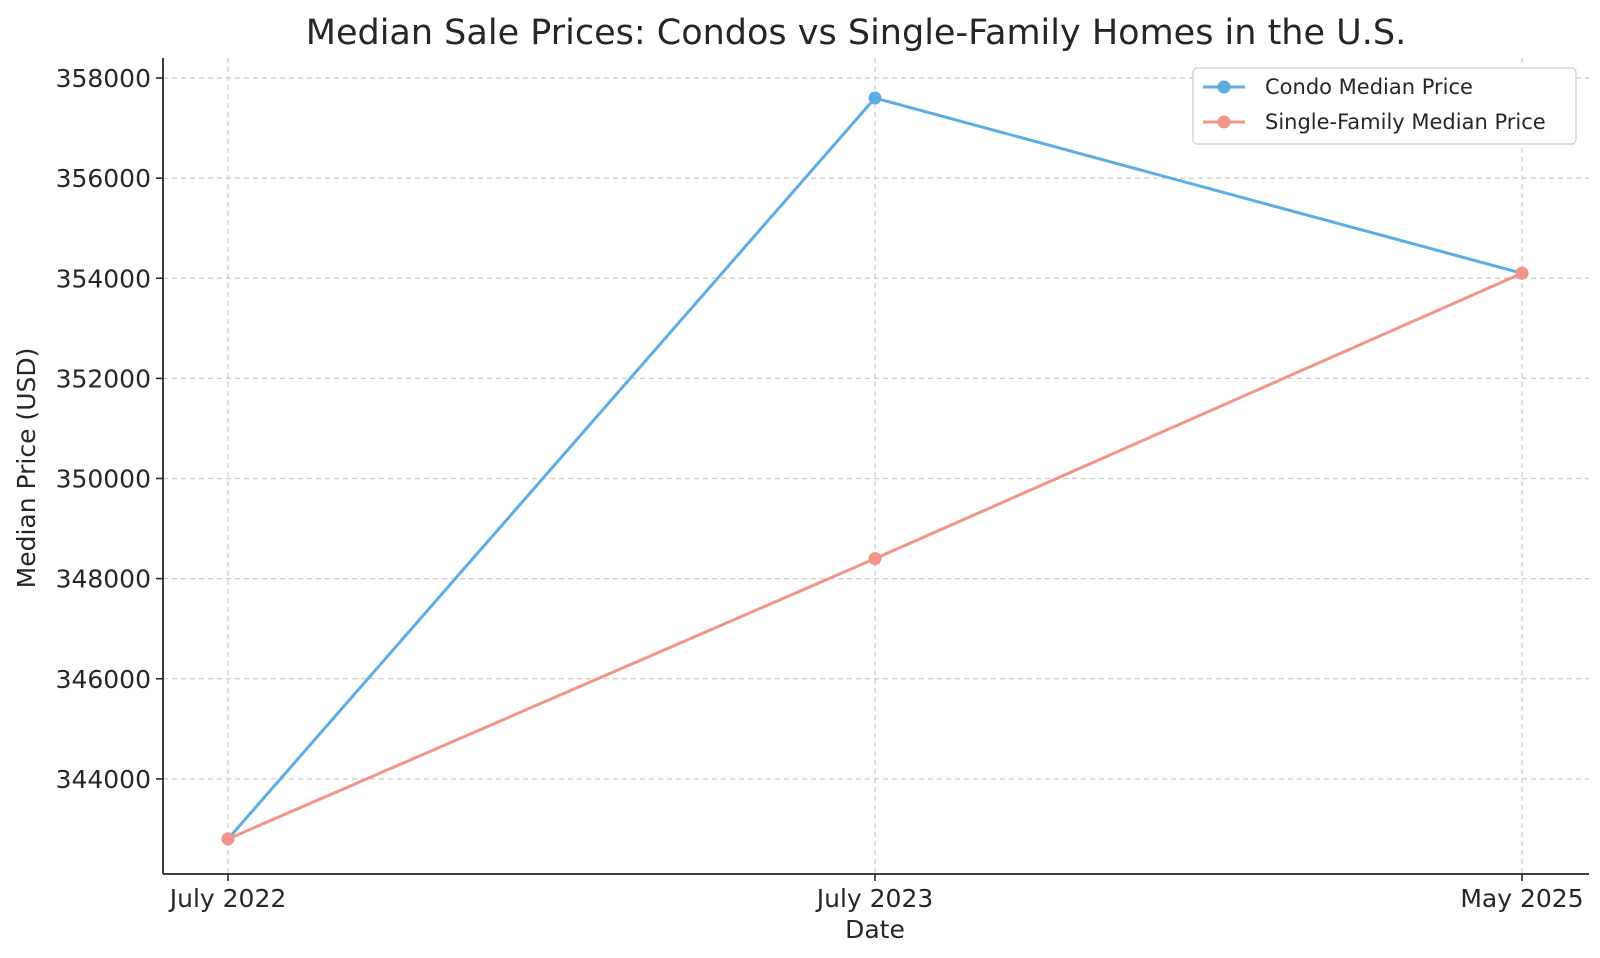 The image size is (1600, 958). I want to click on y-tick-label: 350000, so click(103, 479).